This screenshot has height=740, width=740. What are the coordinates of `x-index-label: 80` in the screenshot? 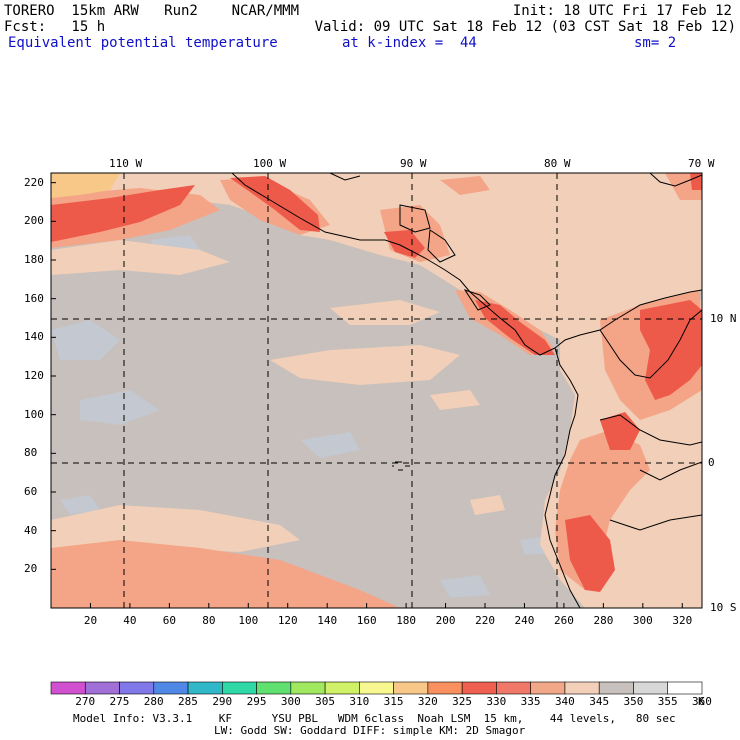 It's located at (209, 620).